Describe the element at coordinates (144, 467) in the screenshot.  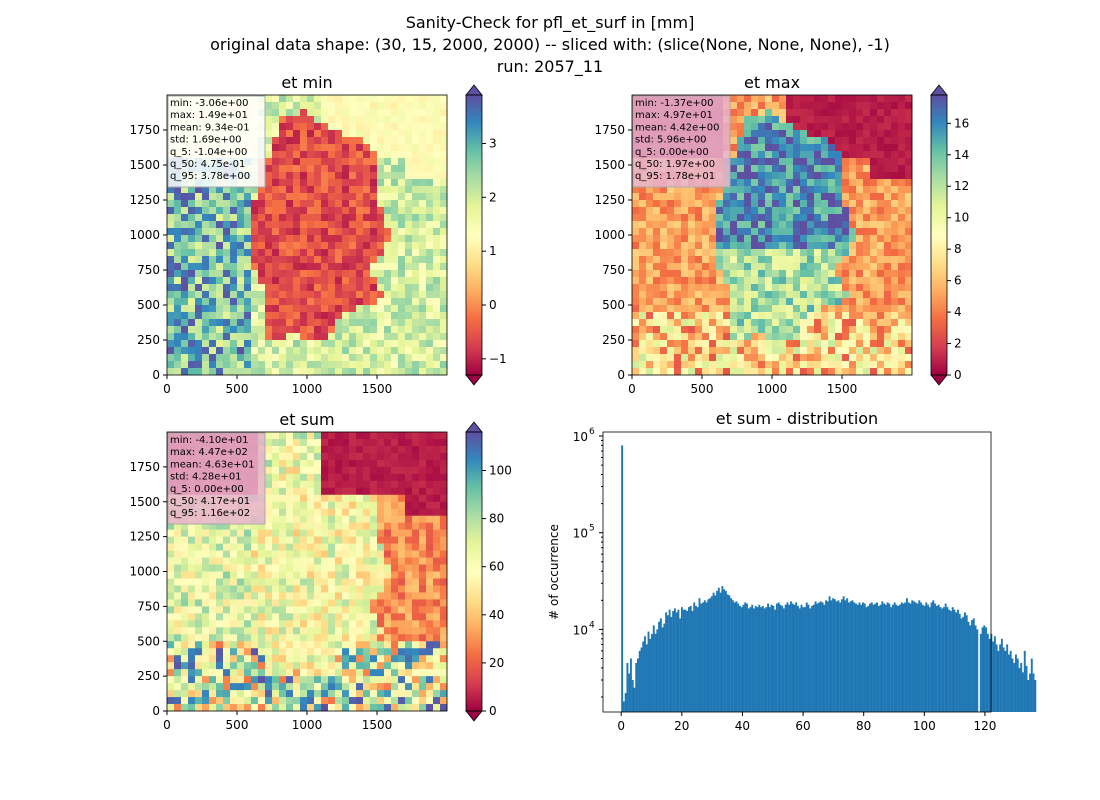
I see `y-tick-label: 1750` at that location.